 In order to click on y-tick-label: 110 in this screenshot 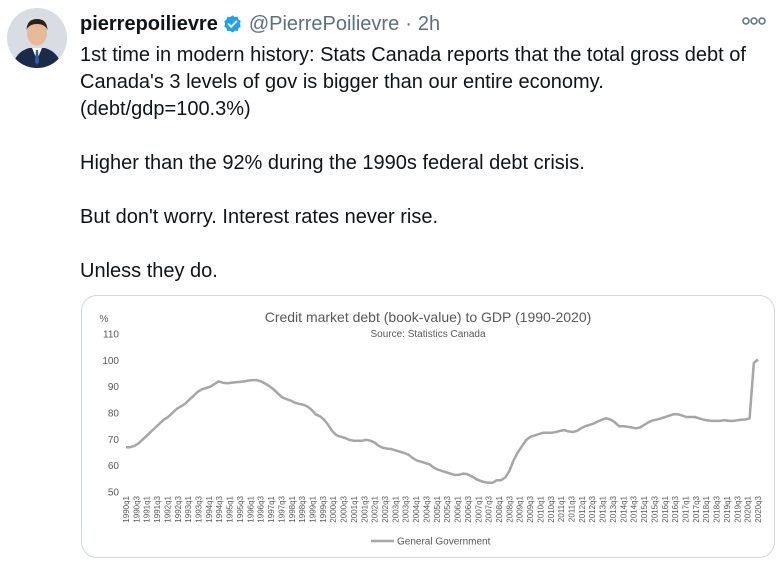, I will do `click(111, 335)`.